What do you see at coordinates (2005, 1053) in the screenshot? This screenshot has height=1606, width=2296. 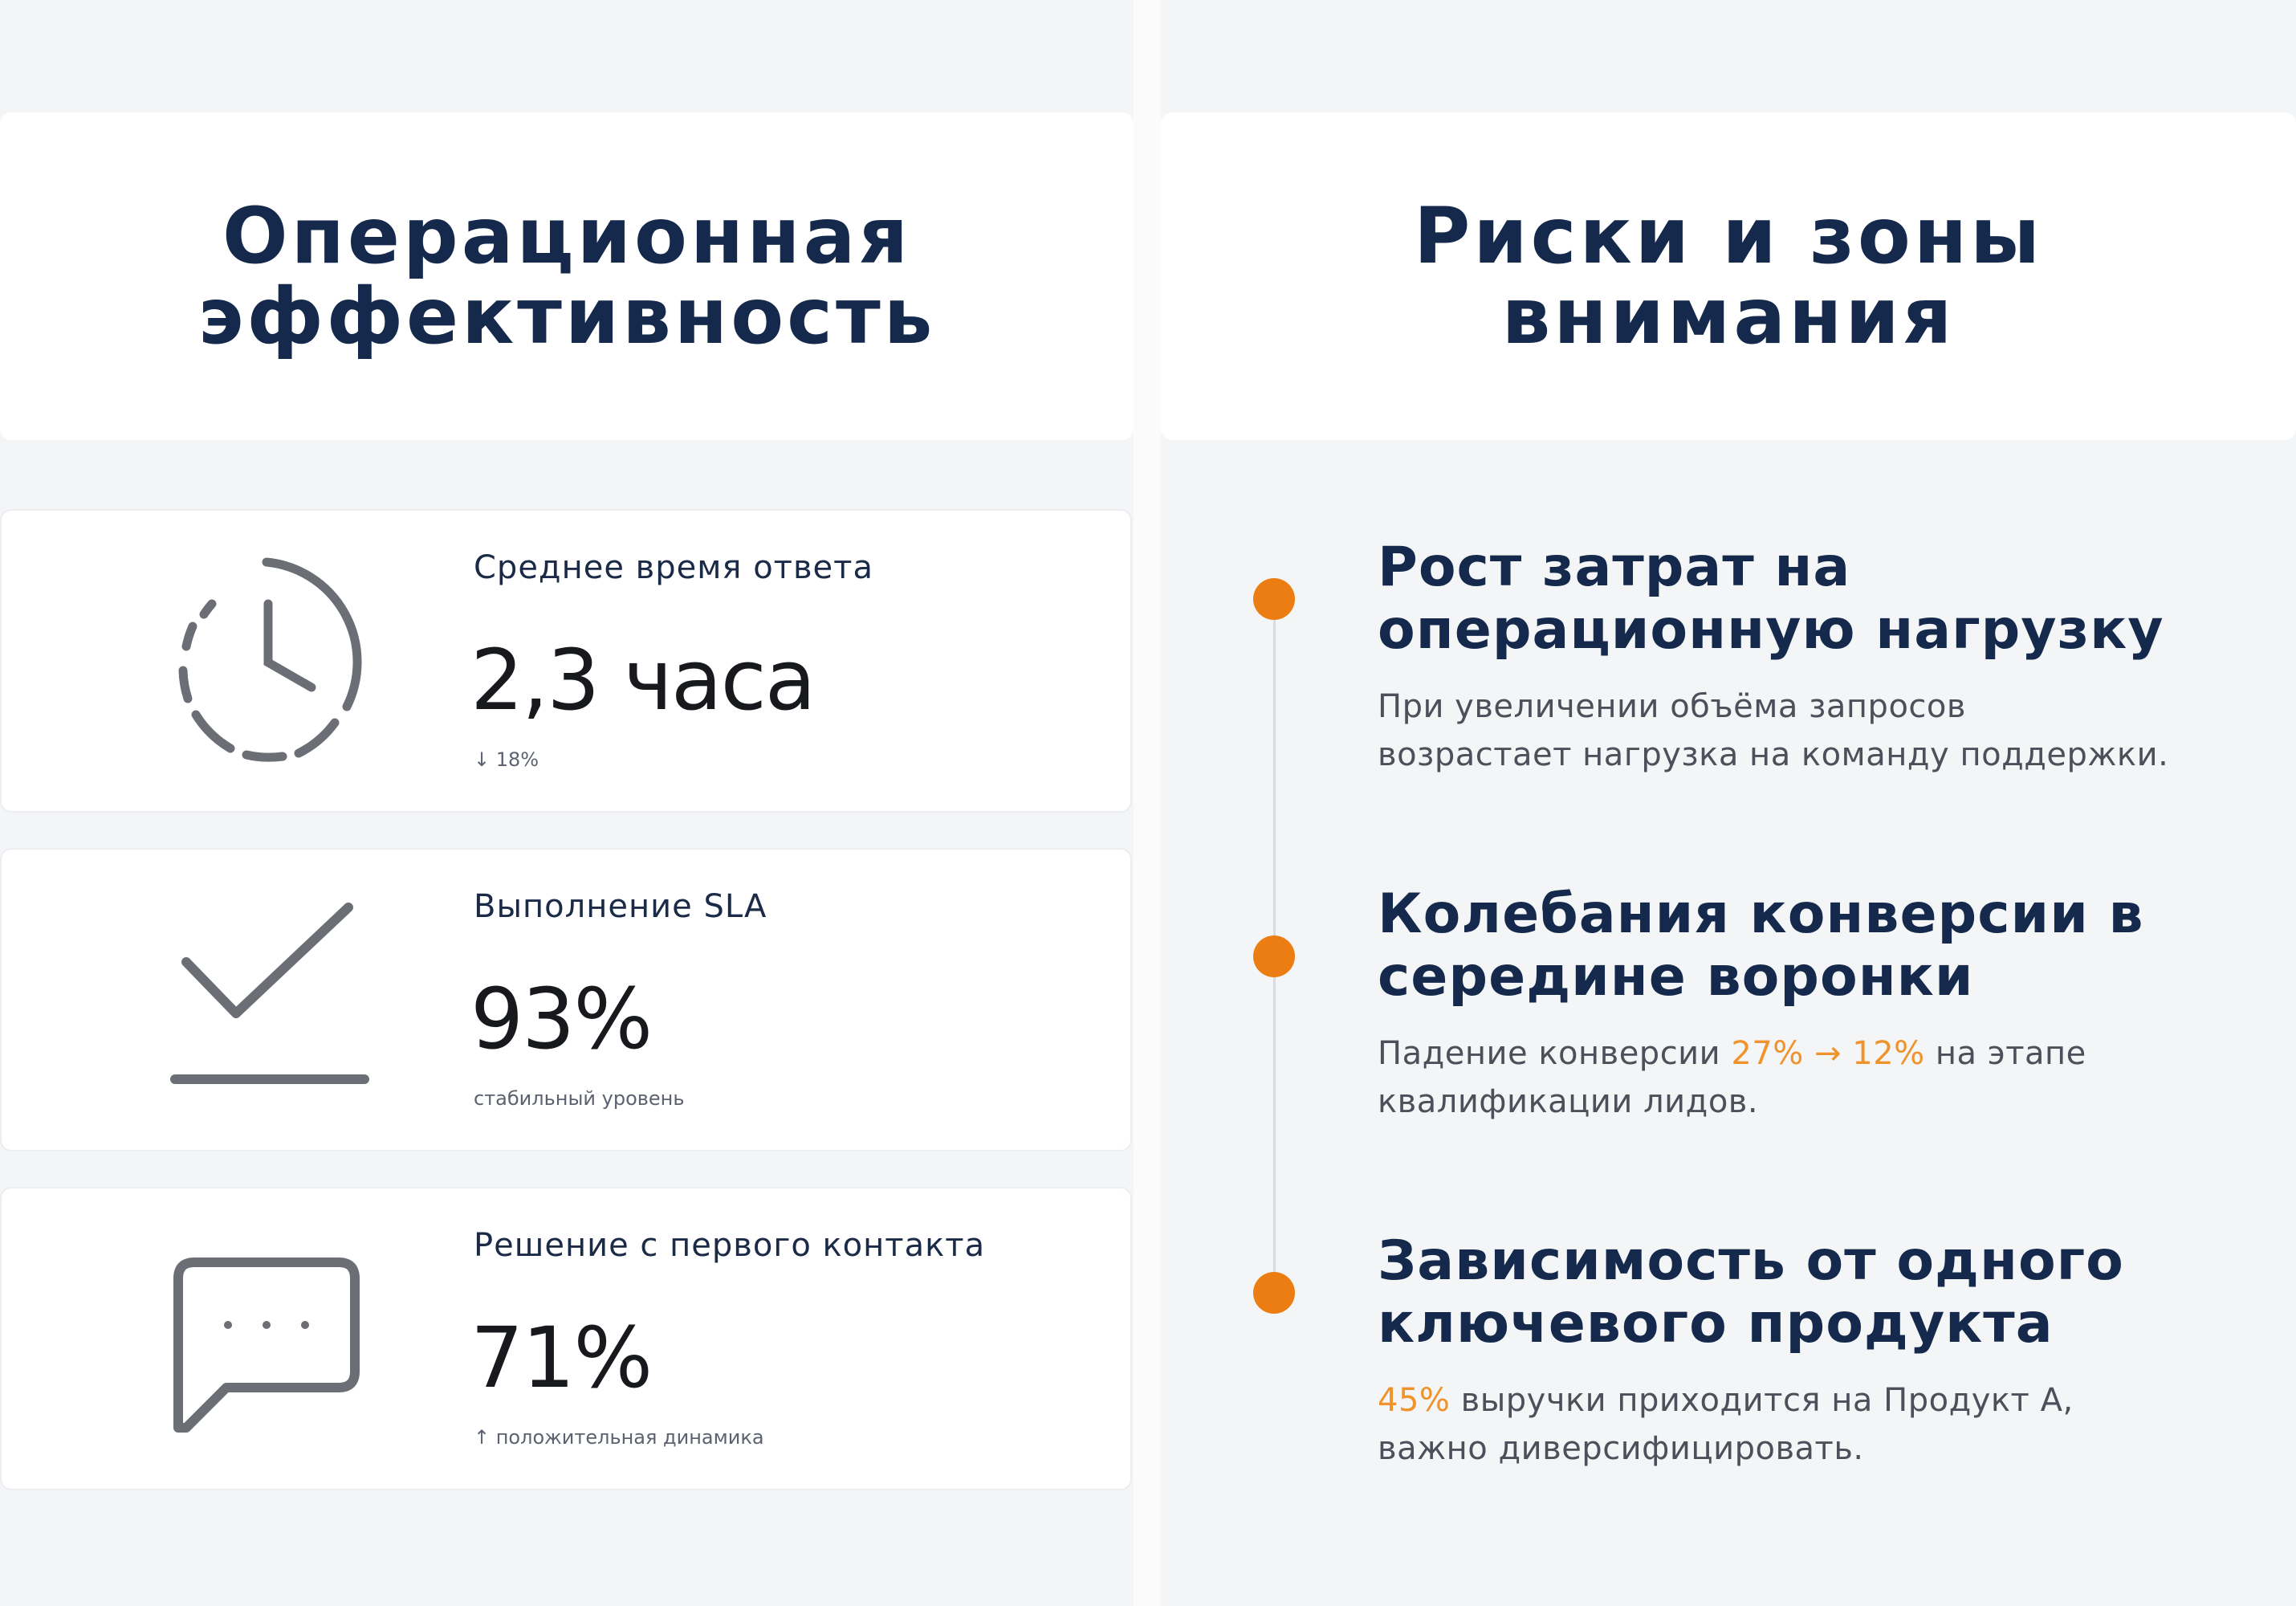 I see `risk-text-suffix: на этапе` at bounding box center [2005, 1053].